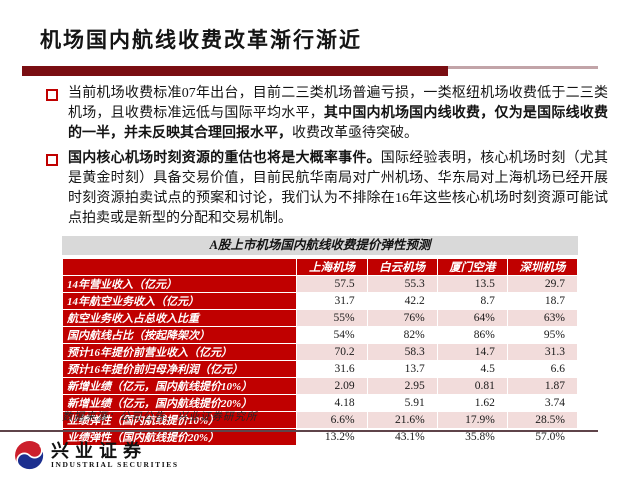 The height and width of the screenshot is (480, 640). What do you see at coordinates (402, 335) in the screenshot?
I see `cell-value: 82%` at bounding box center [402, 335].